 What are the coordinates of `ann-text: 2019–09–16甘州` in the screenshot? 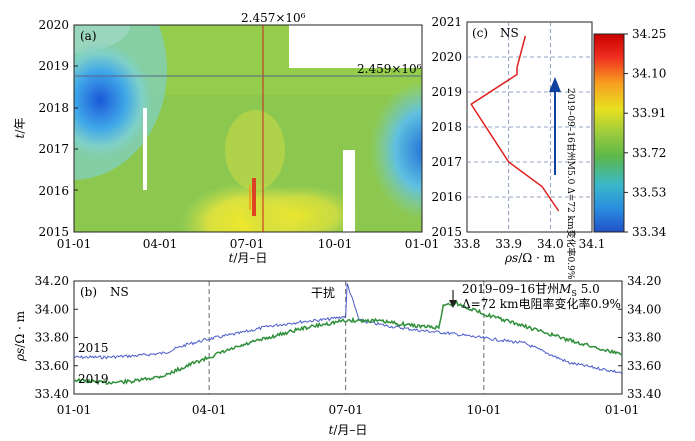 It's located at (510, 289).